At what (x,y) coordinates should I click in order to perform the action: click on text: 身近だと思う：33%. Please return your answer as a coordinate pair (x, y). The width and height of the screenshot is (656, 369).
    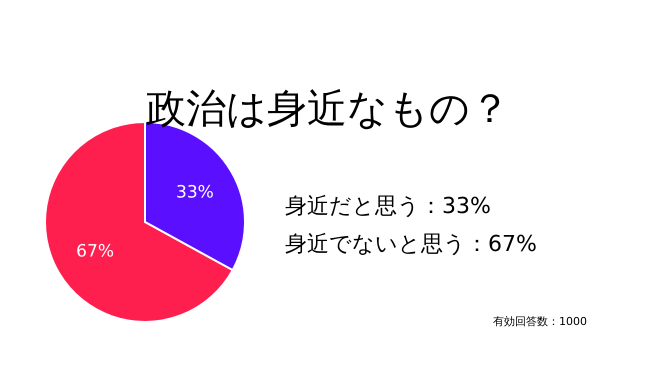
    Looking at the image, I should click on (388, 206).